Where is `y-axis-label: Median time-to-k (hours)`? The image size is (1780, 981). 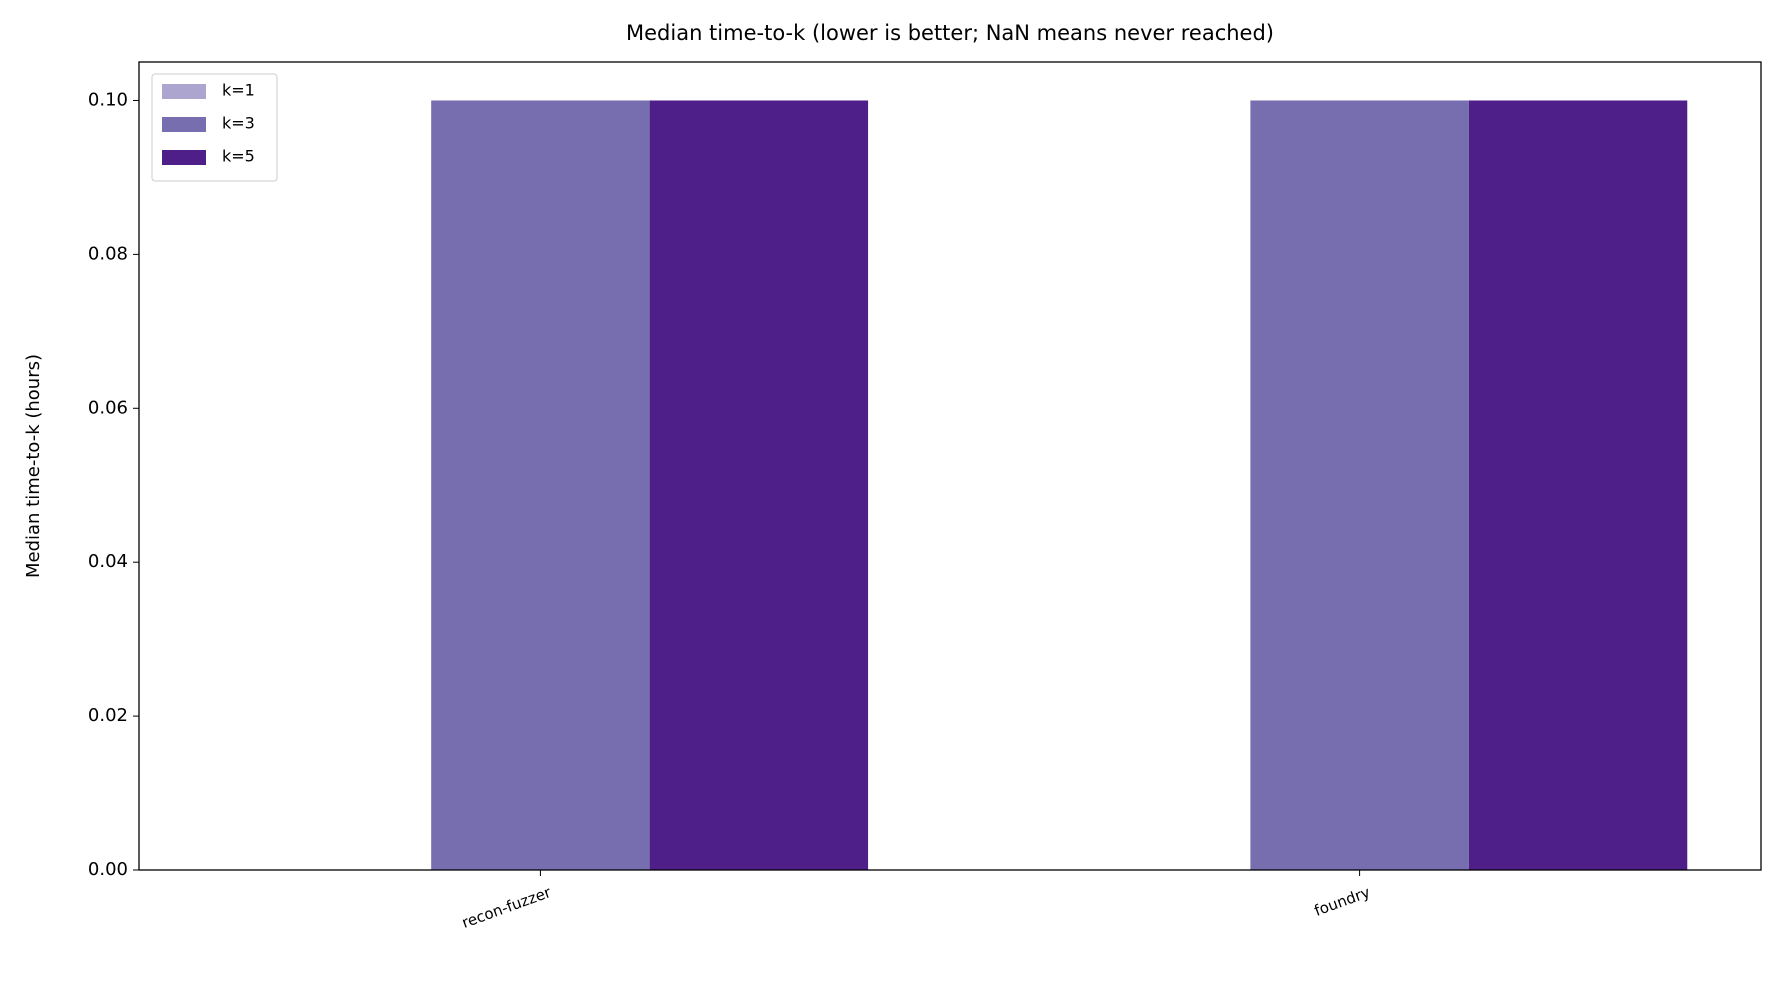 y-axis-label: Median time-to-k (hours) is located at coordinates (33, 466).